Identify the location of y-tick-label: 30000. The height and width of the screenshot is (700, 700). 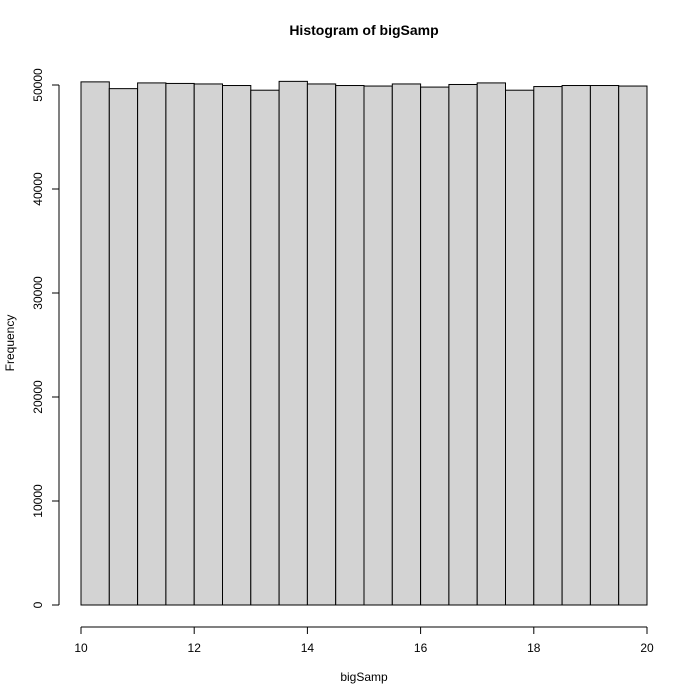
(38, 293).